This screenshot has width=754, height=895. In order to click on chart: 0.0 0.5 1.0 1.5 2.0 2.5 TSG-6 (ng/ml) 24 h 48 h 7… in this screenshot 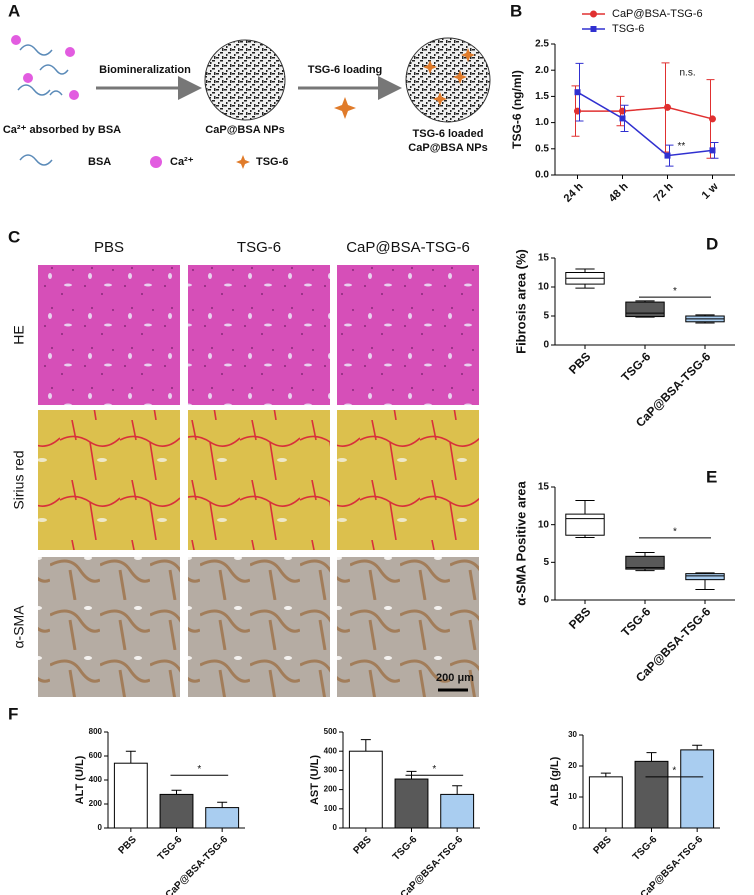, I will do `click(622, 106)`.